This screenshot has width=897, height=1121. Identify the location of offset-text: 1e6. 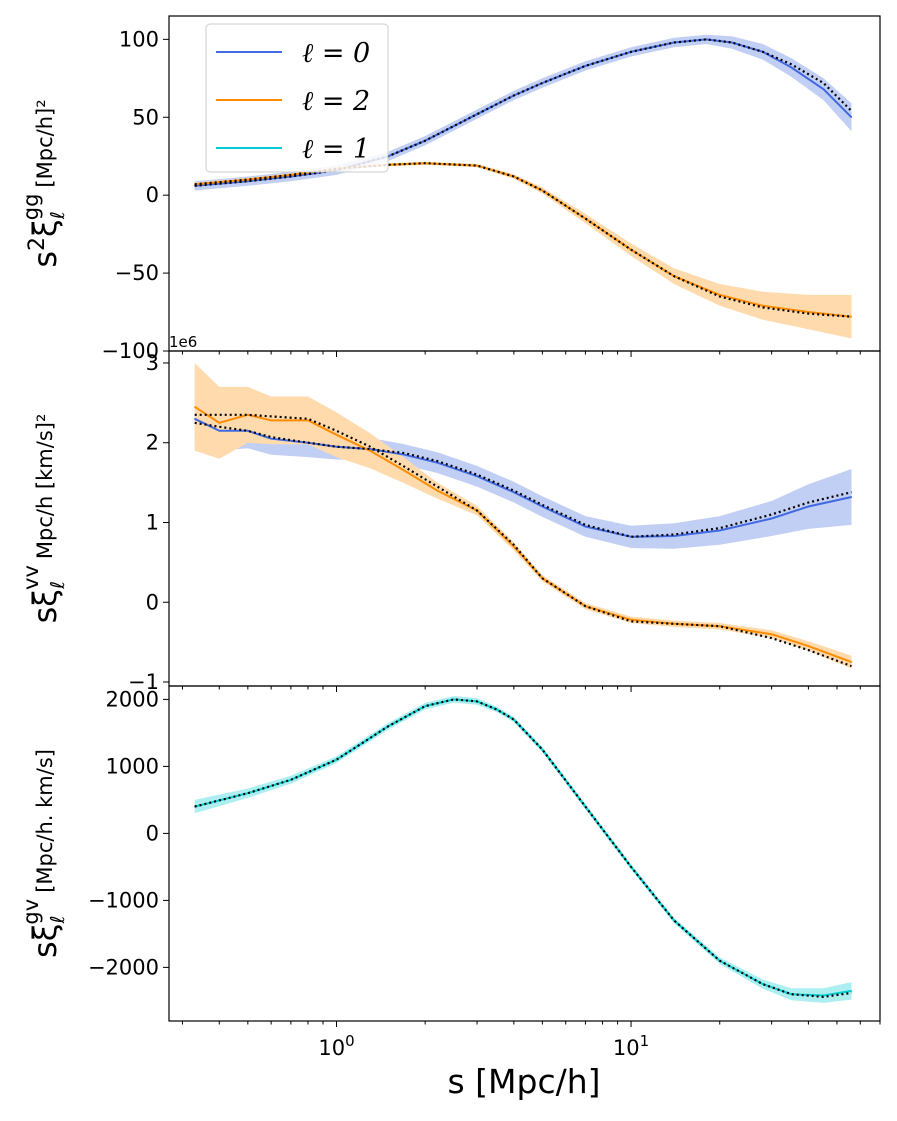
(183, 342).